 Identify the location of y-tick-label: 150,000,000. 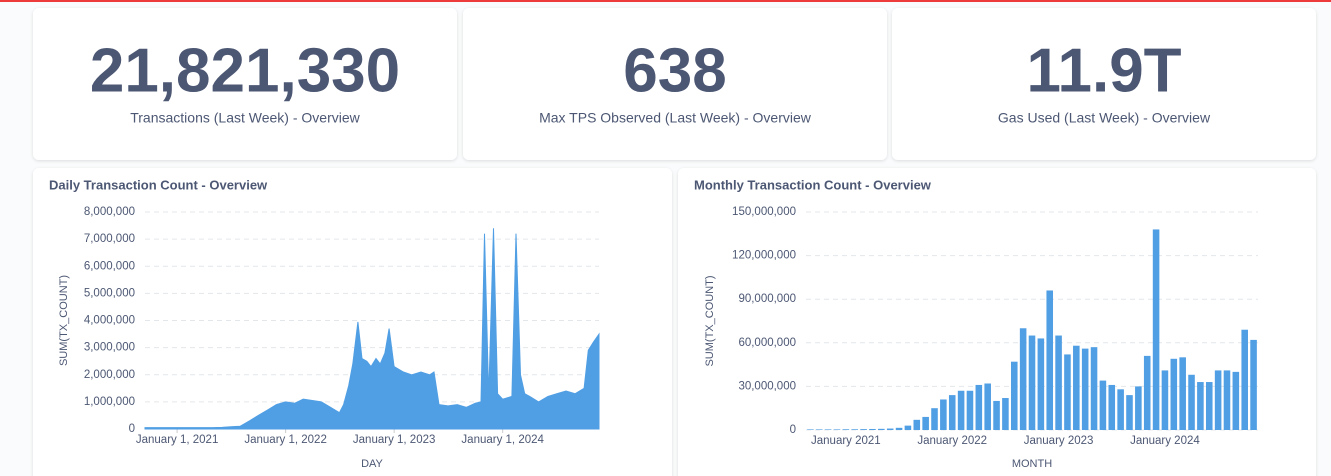
(764, 212).